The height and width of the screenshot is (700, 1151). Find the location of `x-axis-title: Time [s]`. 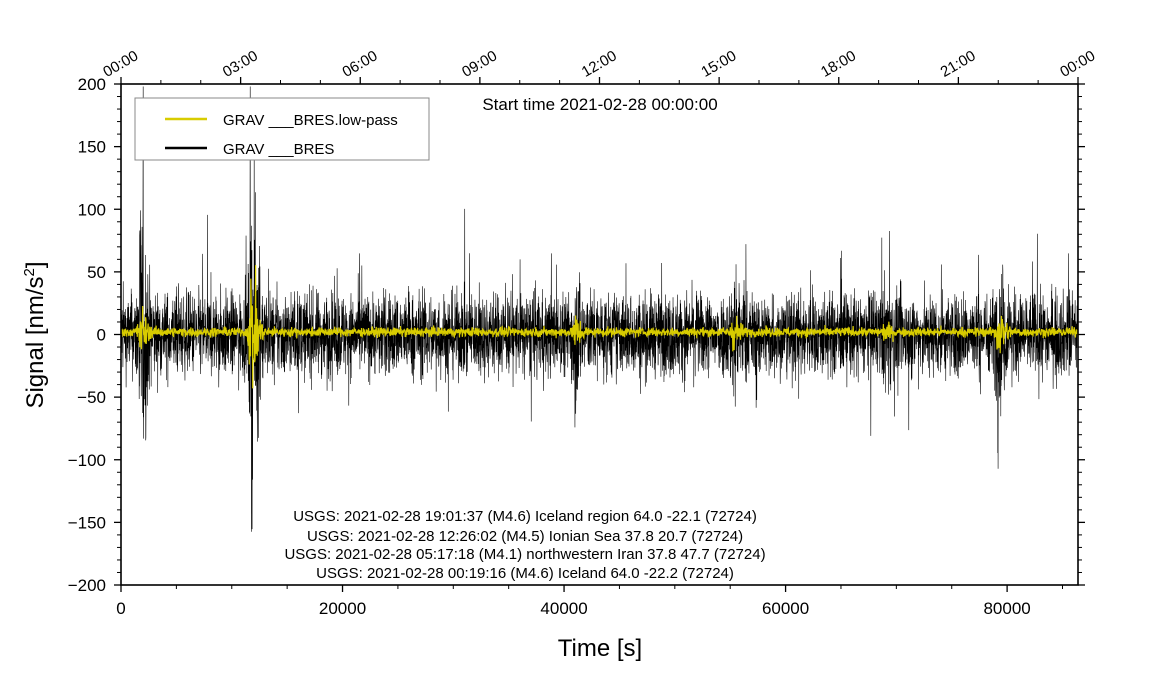

x-axis-title: Time [s] is located at coordinates (600, 648).